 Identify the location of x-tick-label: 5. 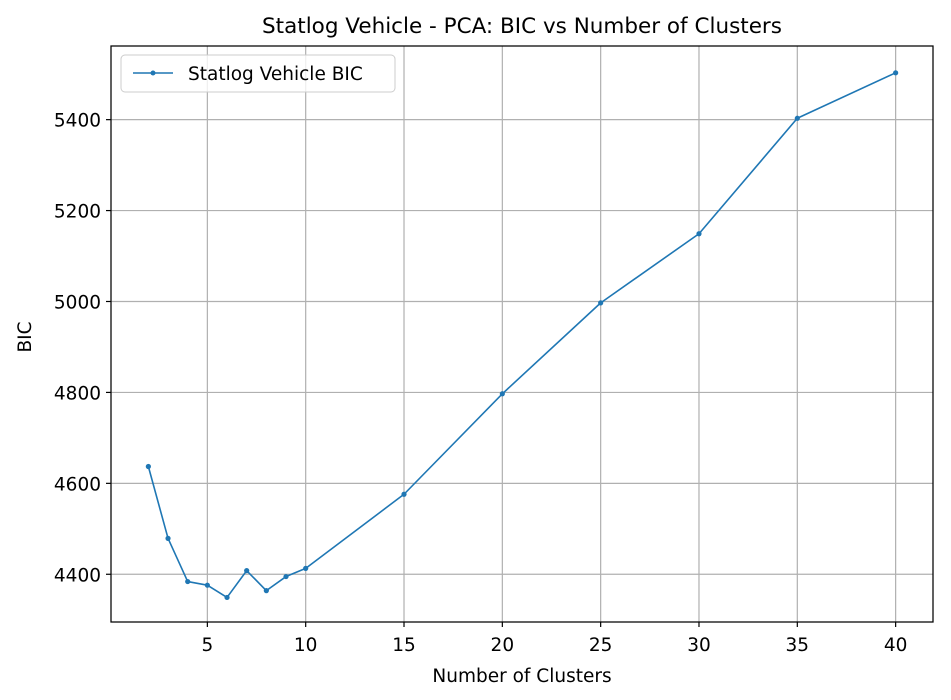
(207, 645).